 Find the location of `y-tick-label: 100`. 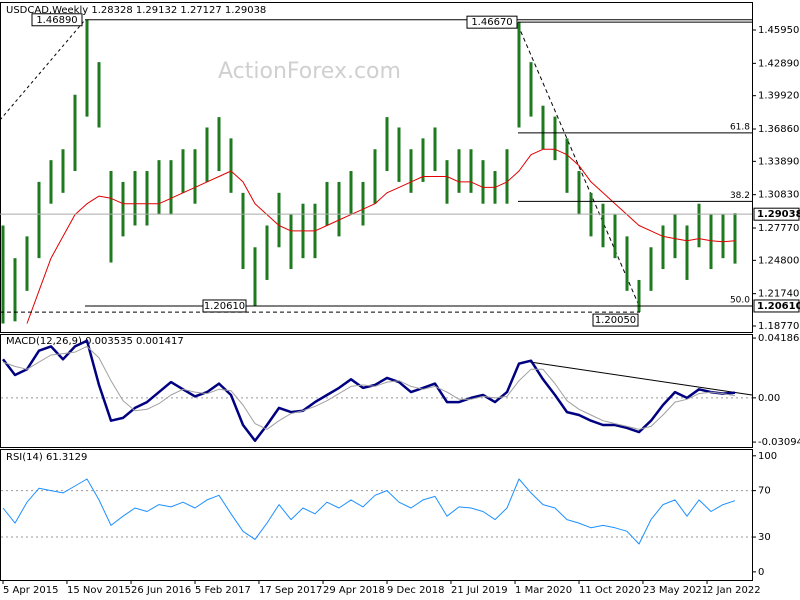

y-tick-label: 100 is located at coordinates (767, 456).